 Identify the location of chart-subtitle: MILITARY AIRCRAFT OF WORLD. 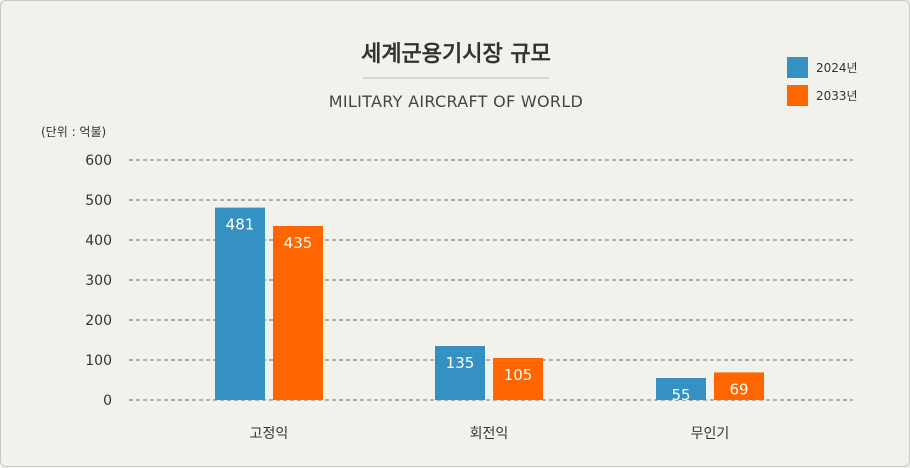
(456, 101).